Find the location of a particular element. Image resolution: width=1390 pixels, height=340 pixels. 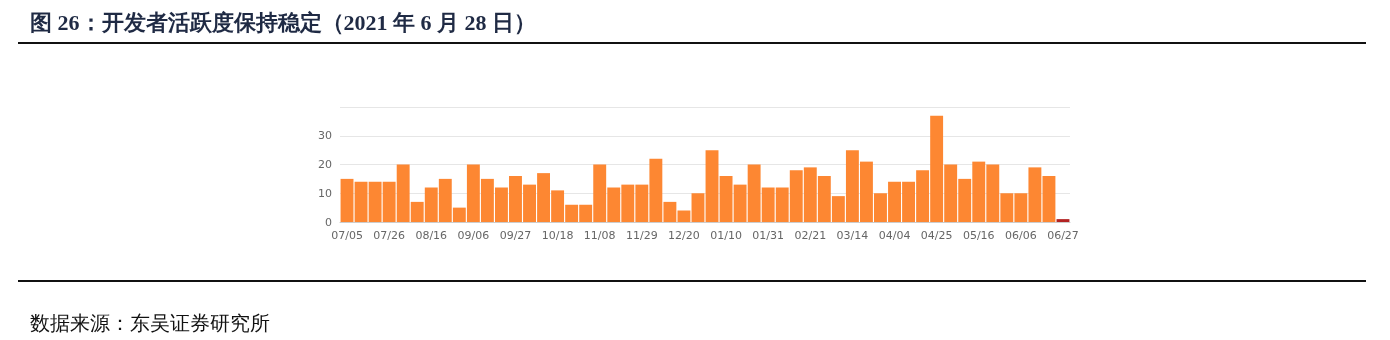

x-tick-label: 06/27 is located at coordinates (1063, 235).